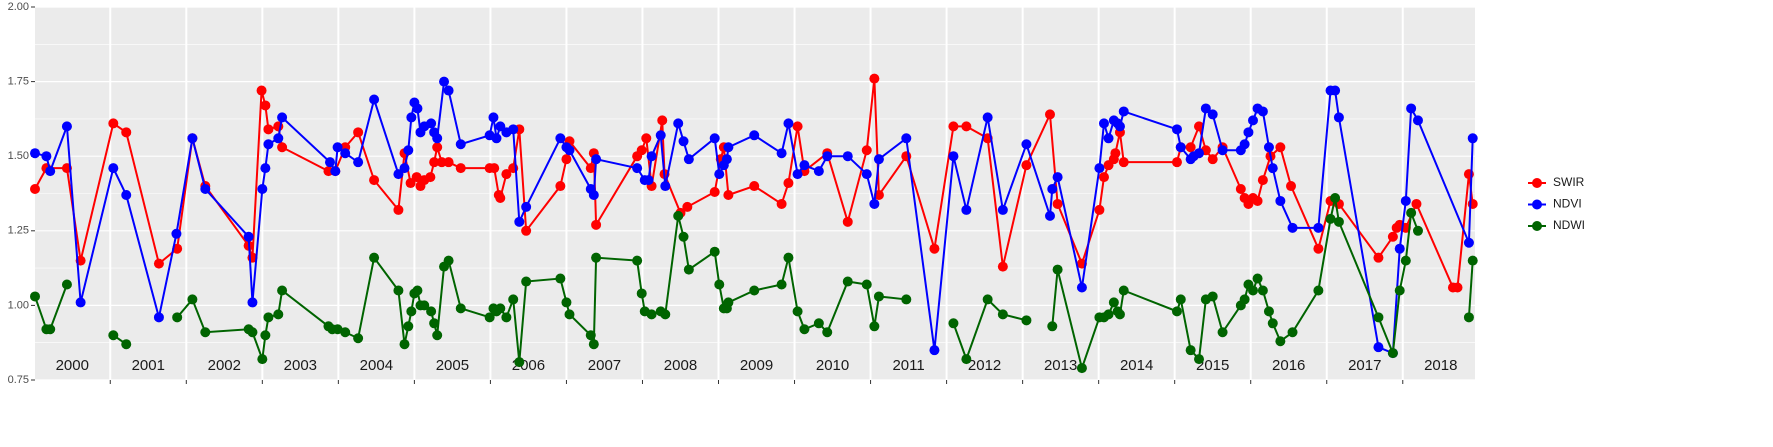  Describe the element at coordinates (1567, 204) in the screenshot. I see `legend-label: NDVI` at that location.